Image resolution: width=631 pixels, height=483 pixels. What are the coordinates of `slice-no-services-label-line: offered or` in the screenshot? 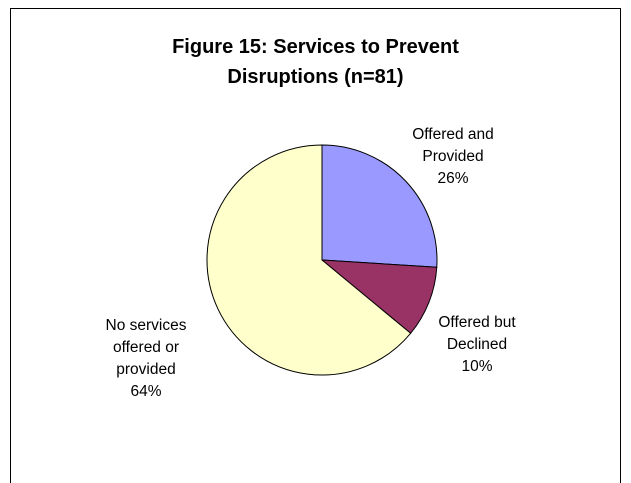 It's located at (146, 347).